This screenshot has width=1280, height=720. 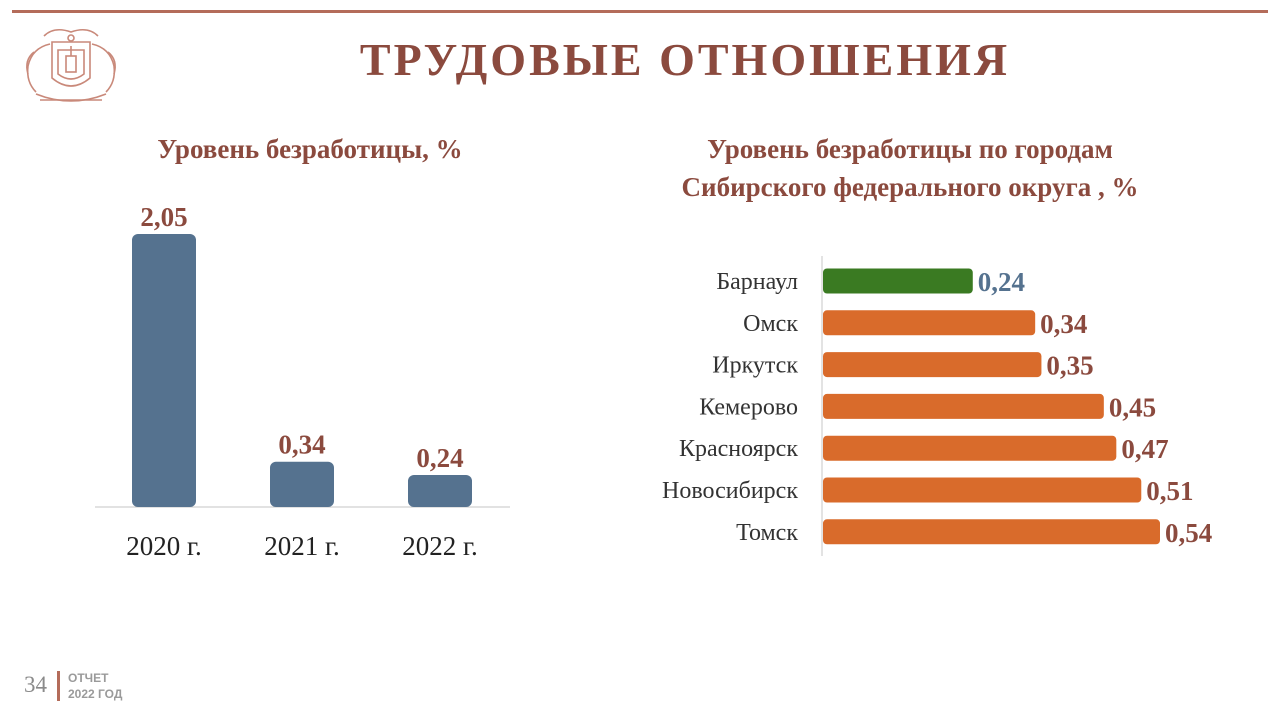 What do you see at coordinates (440, 546) in the screenshot?
I see `x-tick-label: 2022 г.` at bounding box center [440, 546].